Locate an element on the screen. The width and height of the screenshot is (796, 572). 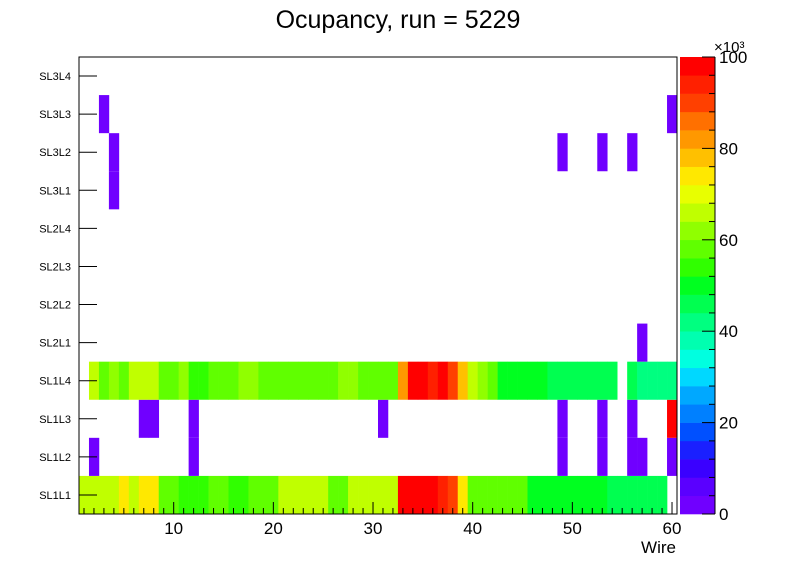
chart-title: Ocupancy, run = 5229 is located at coordinates (398, 20).